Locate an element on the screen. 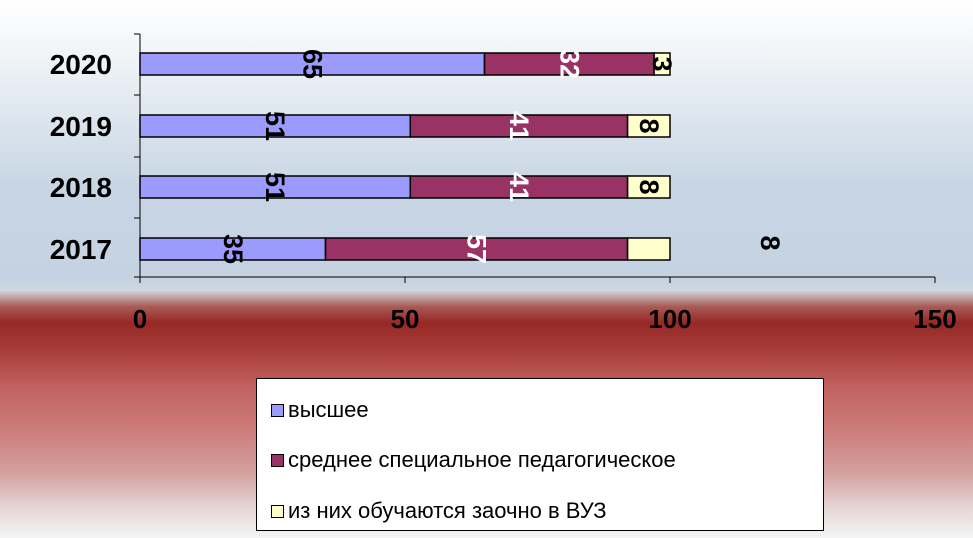 The width and height of the screenshot is (973, 538). legend-item-secondary: среднее специальное педагогическое is located at coordinates (473, 460).